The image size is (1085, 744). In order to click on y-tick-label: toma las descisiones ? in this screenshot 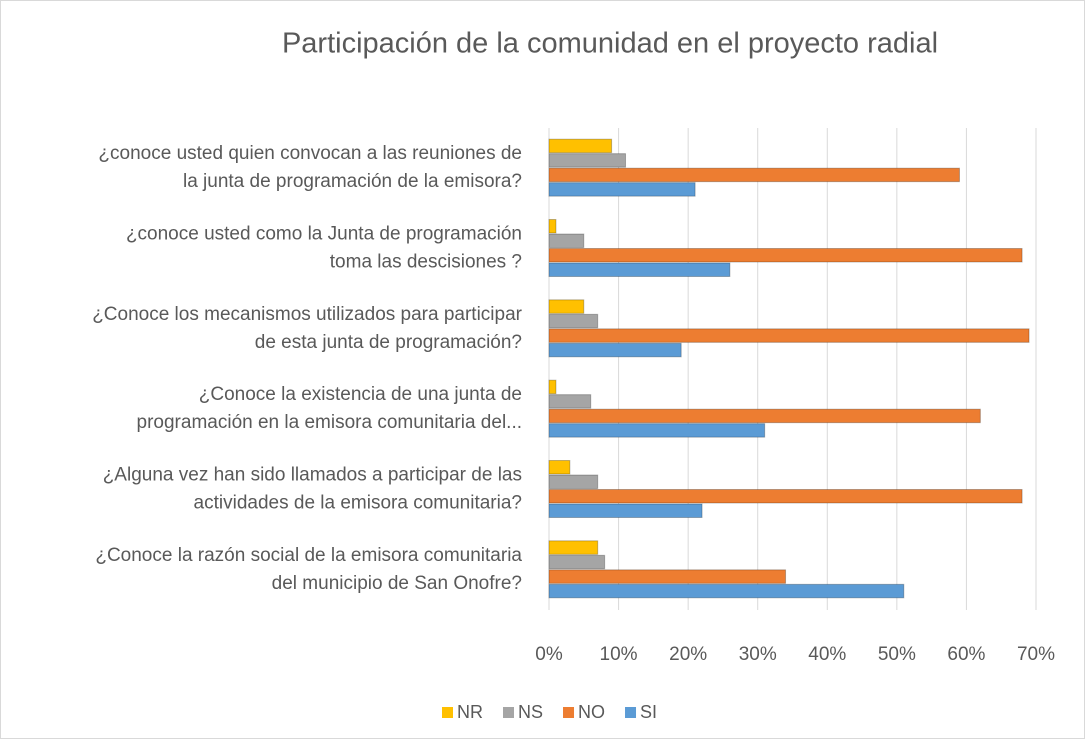, I will do `click(426, 262)`.